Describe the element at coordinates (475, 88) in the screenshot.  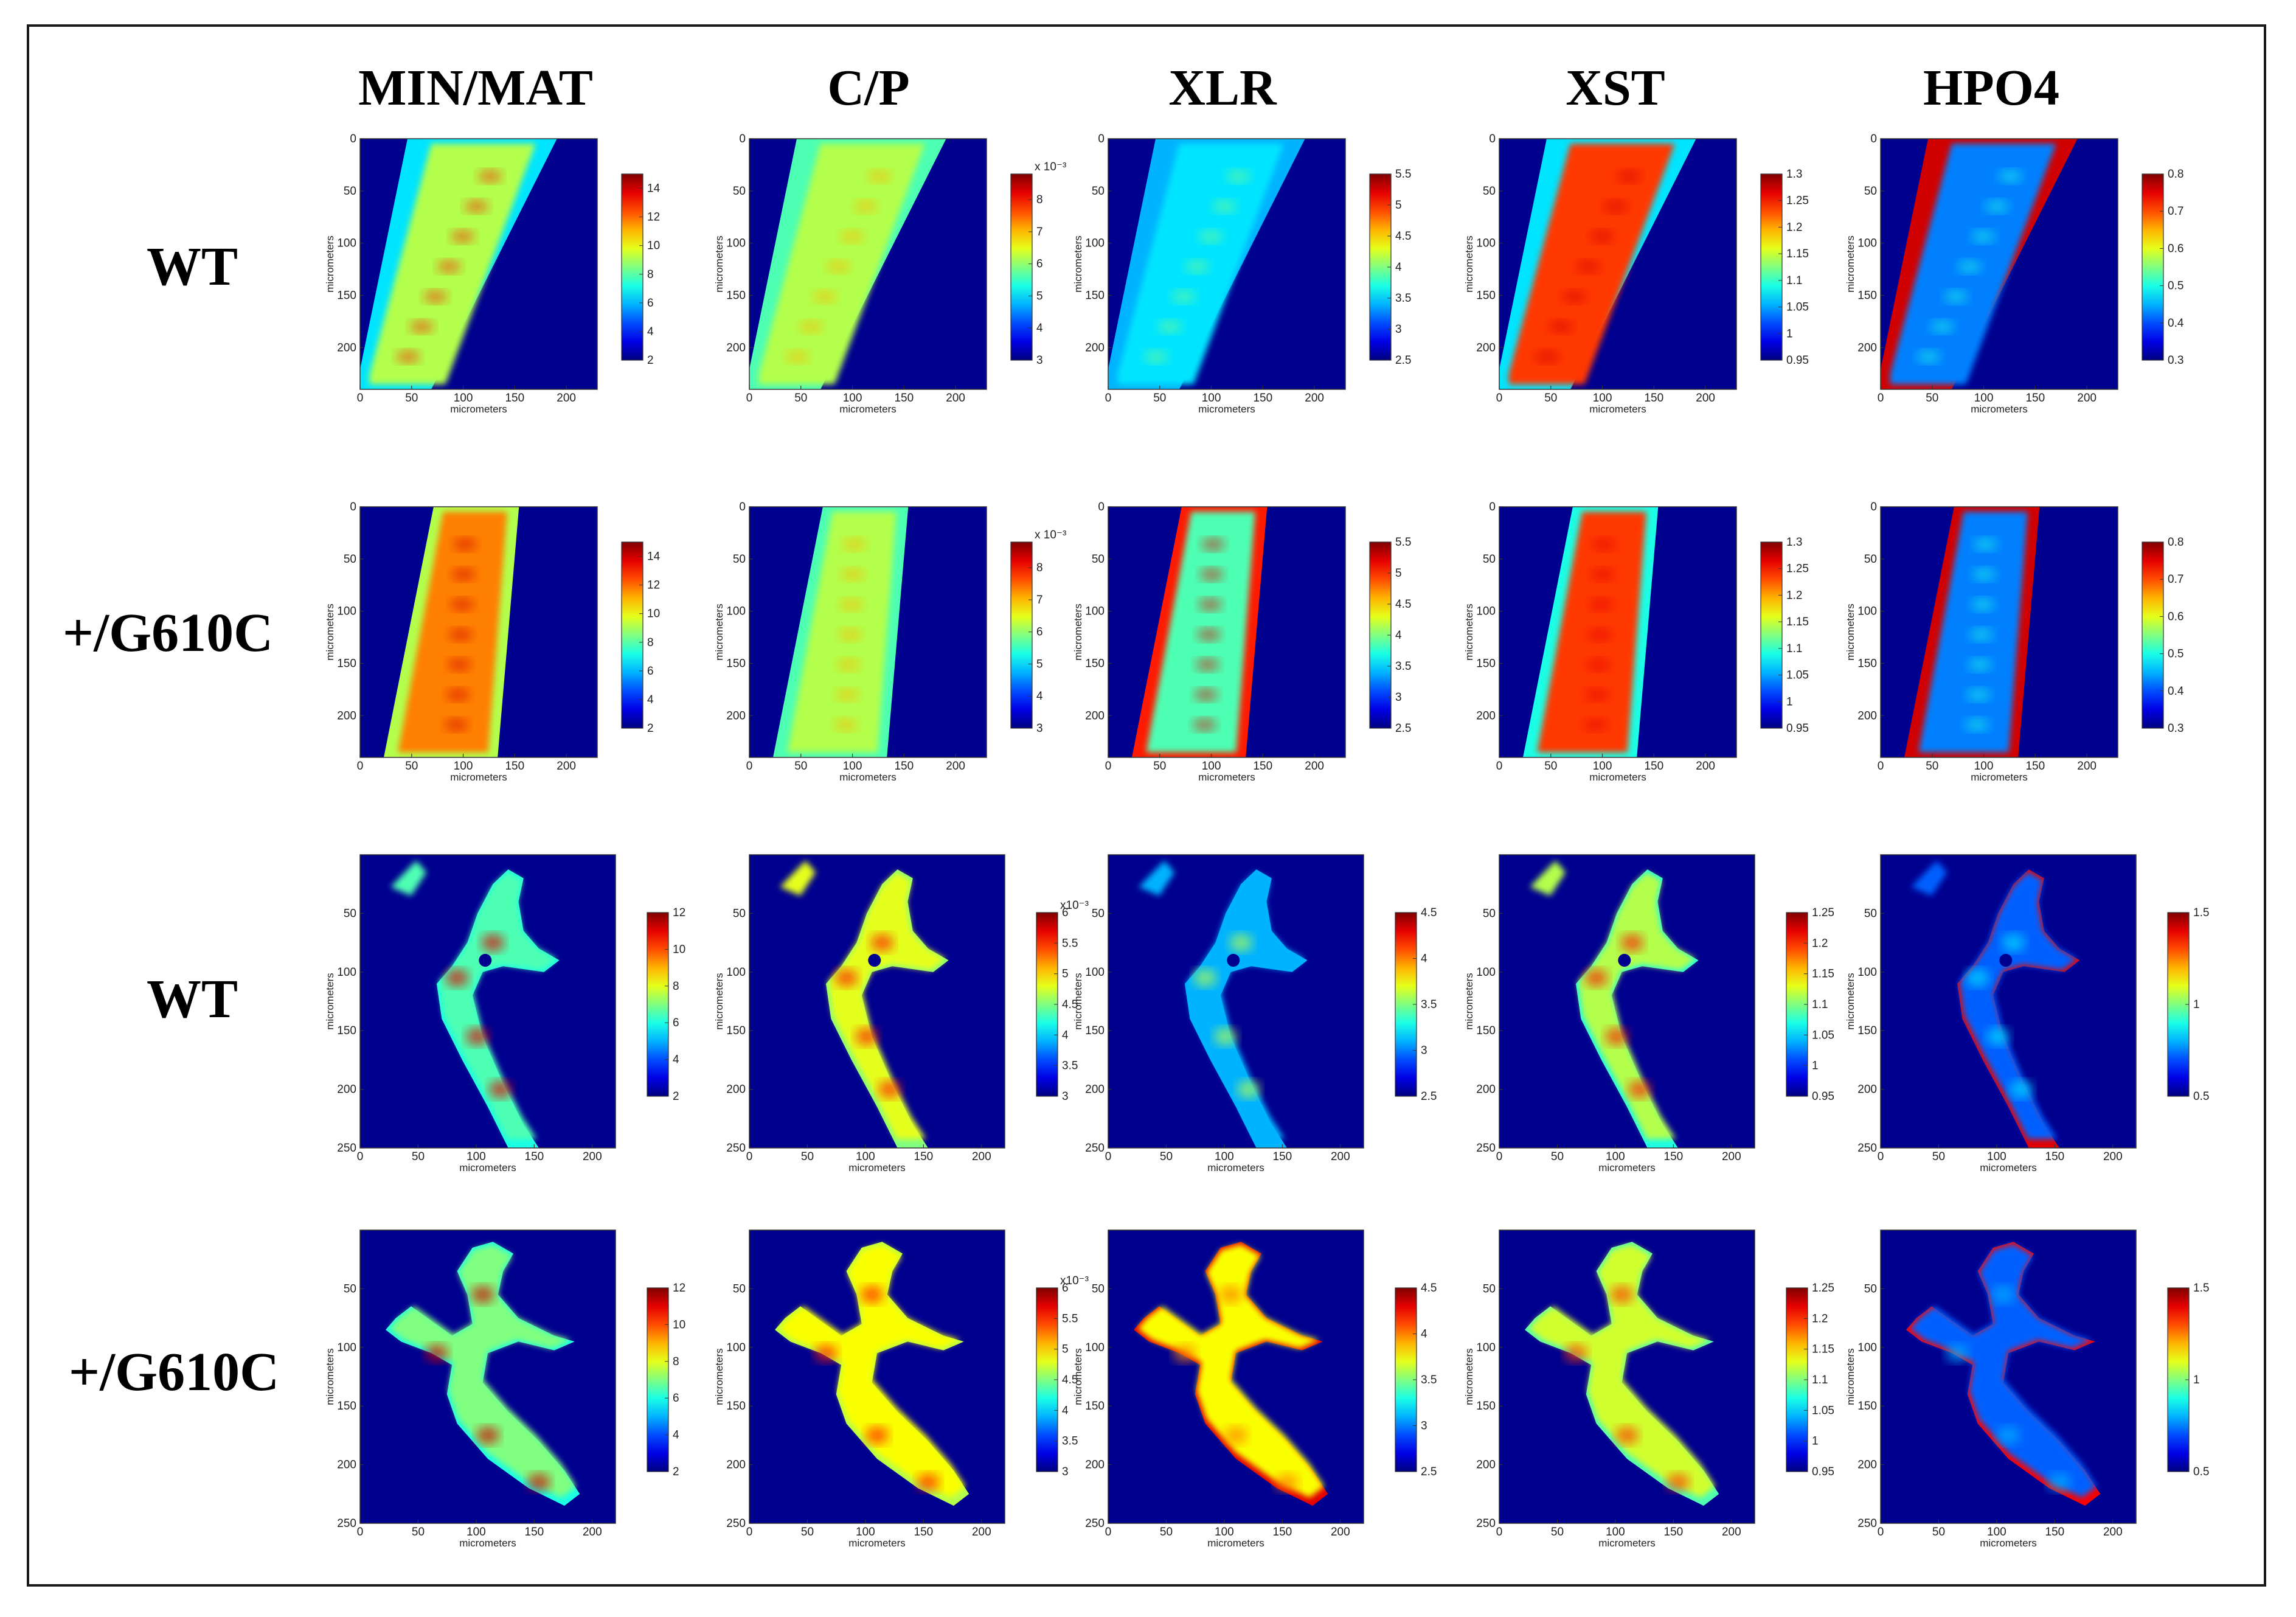
I see `column-header: MIN/MAT` at that location.